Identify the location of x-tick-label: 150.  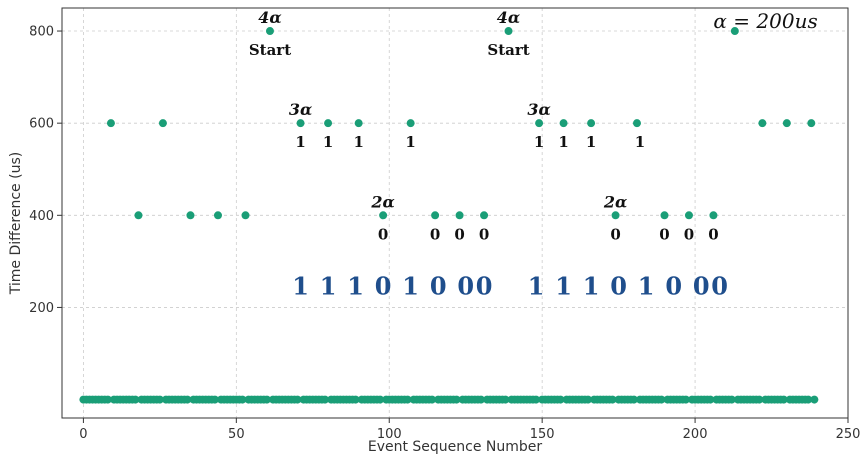
(542, 434).